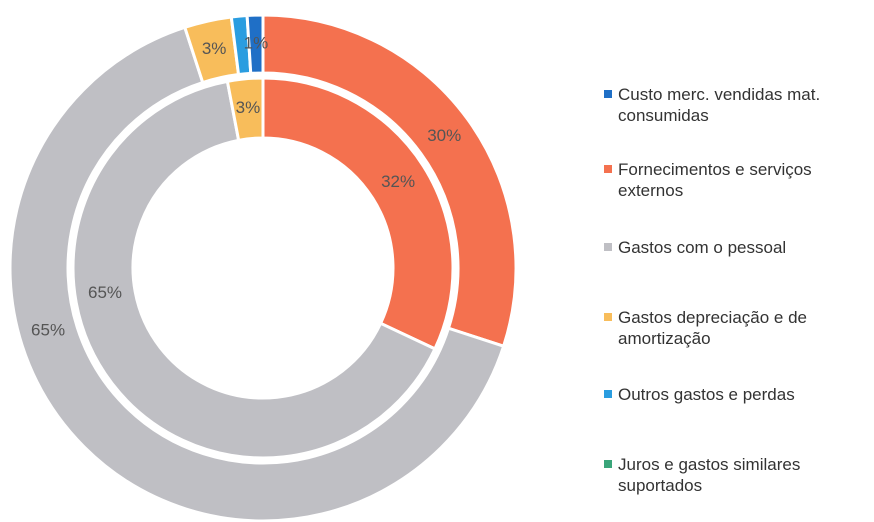 The height and width of the screenshot is (522, 874). Describe the element at coordinates (712, 317) in the screenshot. I see `legend-line: Gastos depreciação e de` at that location.